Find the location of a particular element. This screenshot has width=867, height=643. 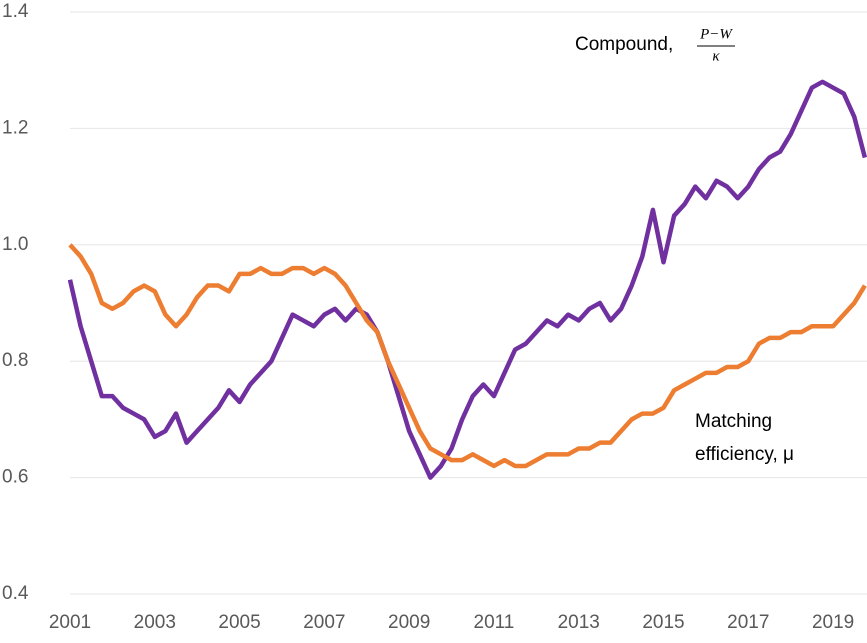

x-tick-label: 2019 is located at coordinates (833, 622).